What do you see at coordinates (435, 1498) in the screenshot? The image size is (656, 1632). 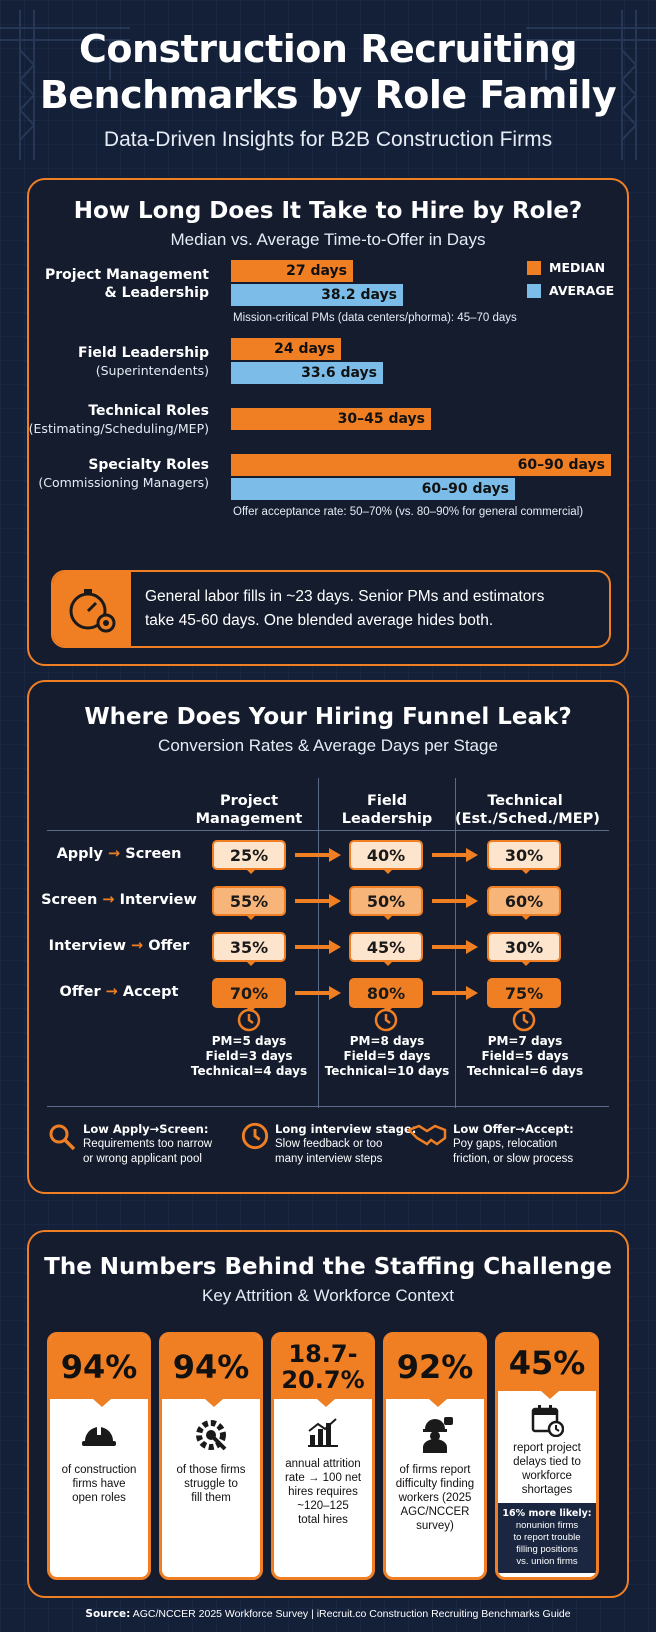 I see `stat-line: workers (2025` at bounding box center [435, 1498].